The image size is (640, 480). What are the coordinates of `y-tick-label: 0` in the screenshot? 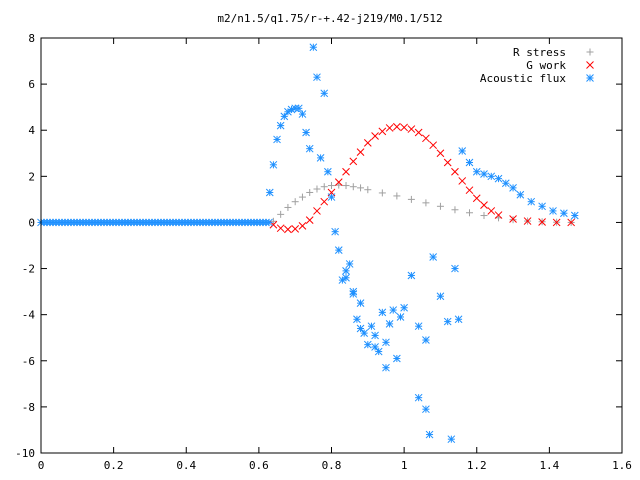 It's located at (31, 222).